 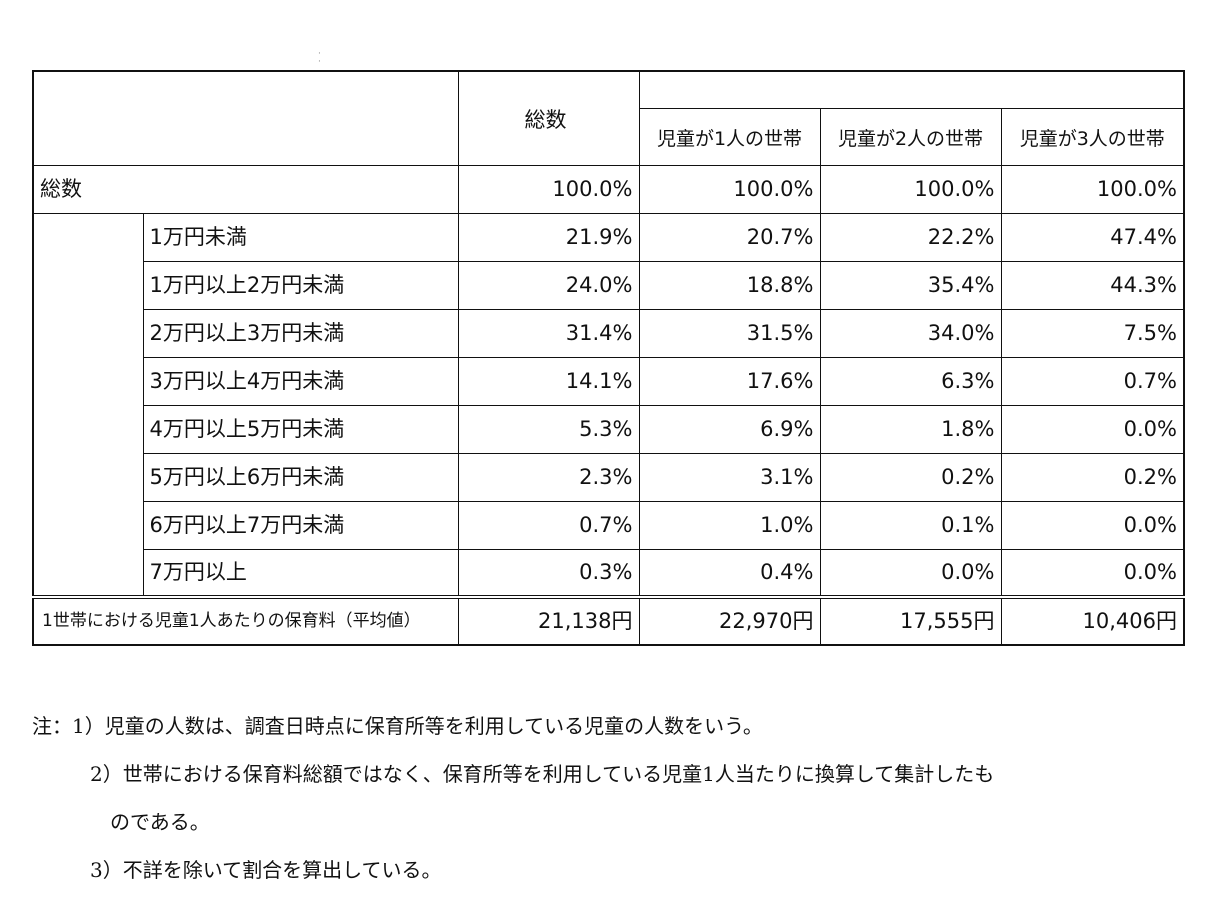 I want to click on table-row: 3万円以上4万円未満 14.1% 17.6% 6.3% 0.7%, so click(x=609, y=381).